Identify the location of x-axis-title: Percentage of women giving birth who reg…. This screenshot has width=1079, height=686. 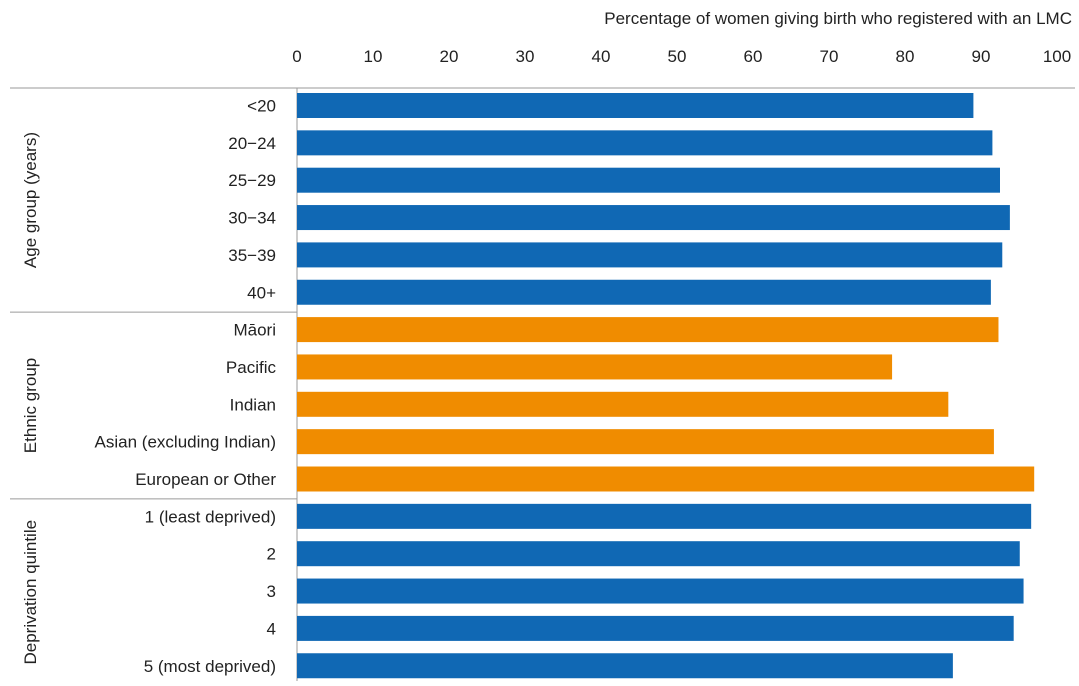
(838, 18).